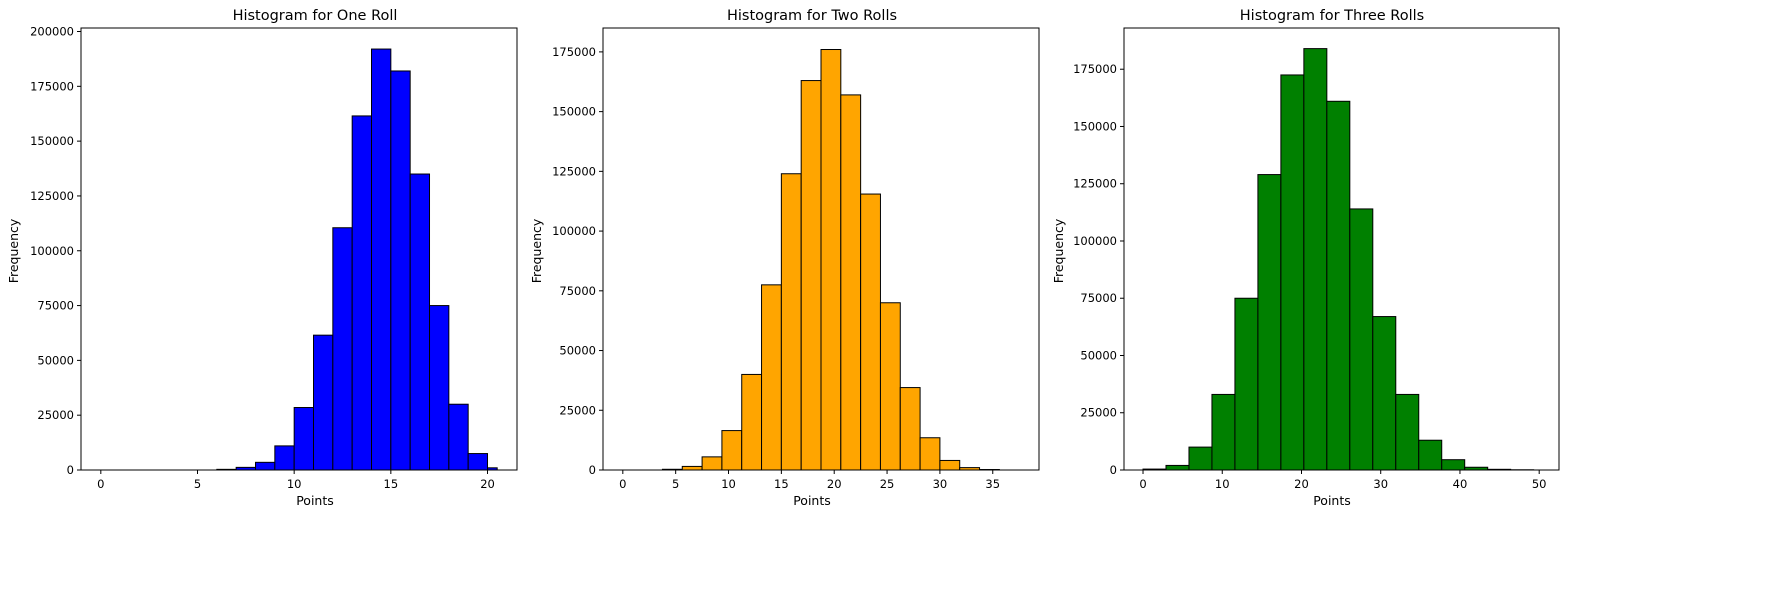  I want to click on x-tick-label: 25, so click(887, 484).